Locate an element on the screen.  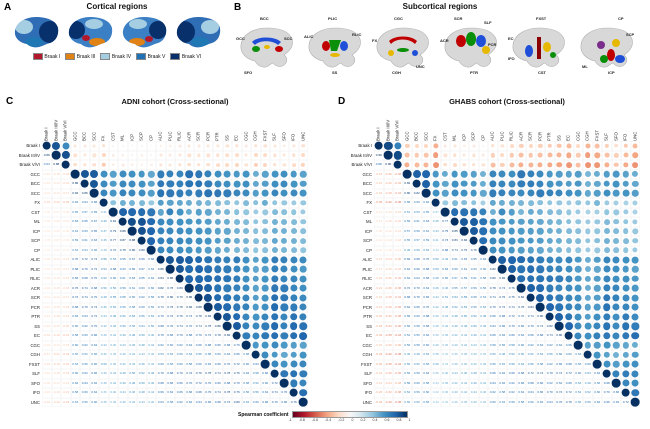
corr-cell: 0.62 is located at coordinates (85, 374).